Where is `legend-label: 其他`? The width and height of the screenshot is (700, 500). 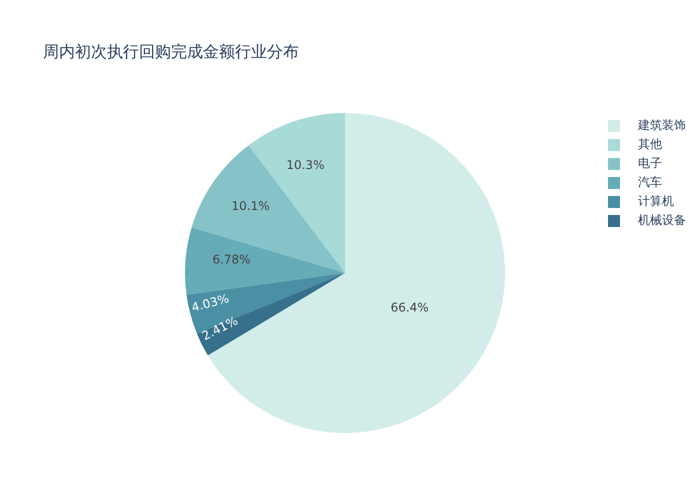 legend-label: 其他 is located at coordinates (650, 144).